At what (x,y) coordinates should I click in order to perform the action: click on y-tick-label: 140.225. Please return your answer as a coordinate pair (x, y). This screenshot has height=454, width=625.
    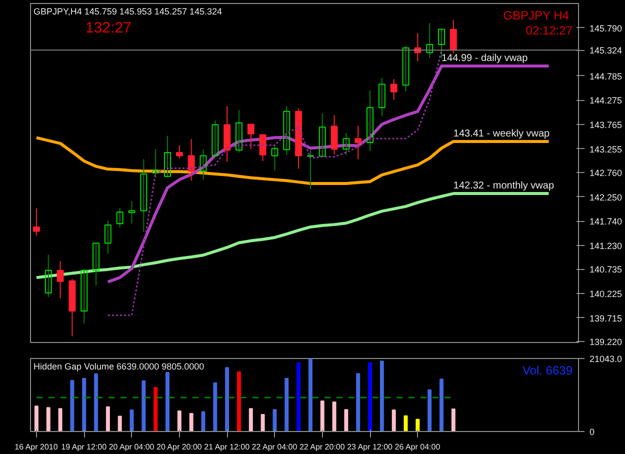
    Looking at the image, I should click on (606, 294).